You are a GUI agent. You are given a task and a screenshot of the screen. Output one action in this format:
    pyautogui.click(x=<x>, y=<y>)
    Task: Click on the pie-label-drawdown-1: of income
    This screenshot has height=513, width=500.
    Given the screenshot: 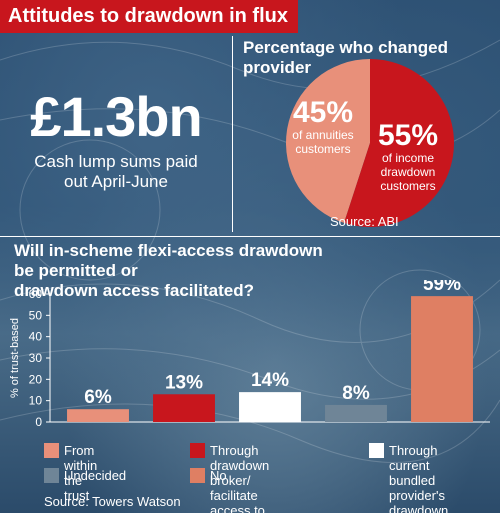 What is the action you would take?
    pyautogui.click(x=408, y=158)
    